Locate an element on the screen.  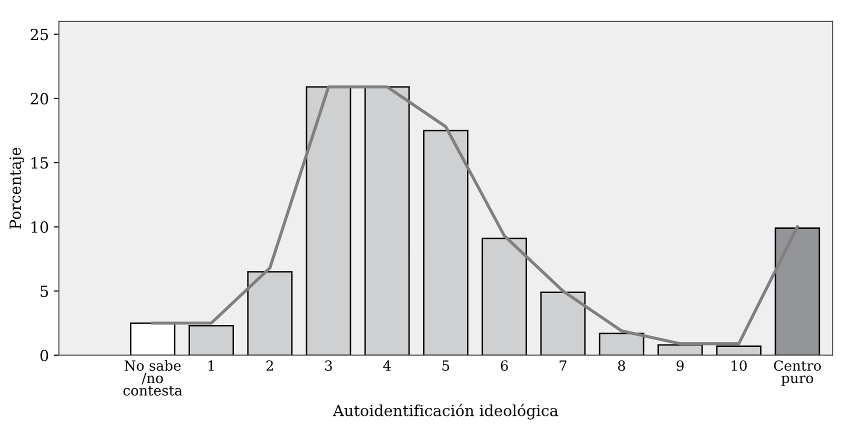
x-tick-label: 4 is located at coordinates (387, 365).